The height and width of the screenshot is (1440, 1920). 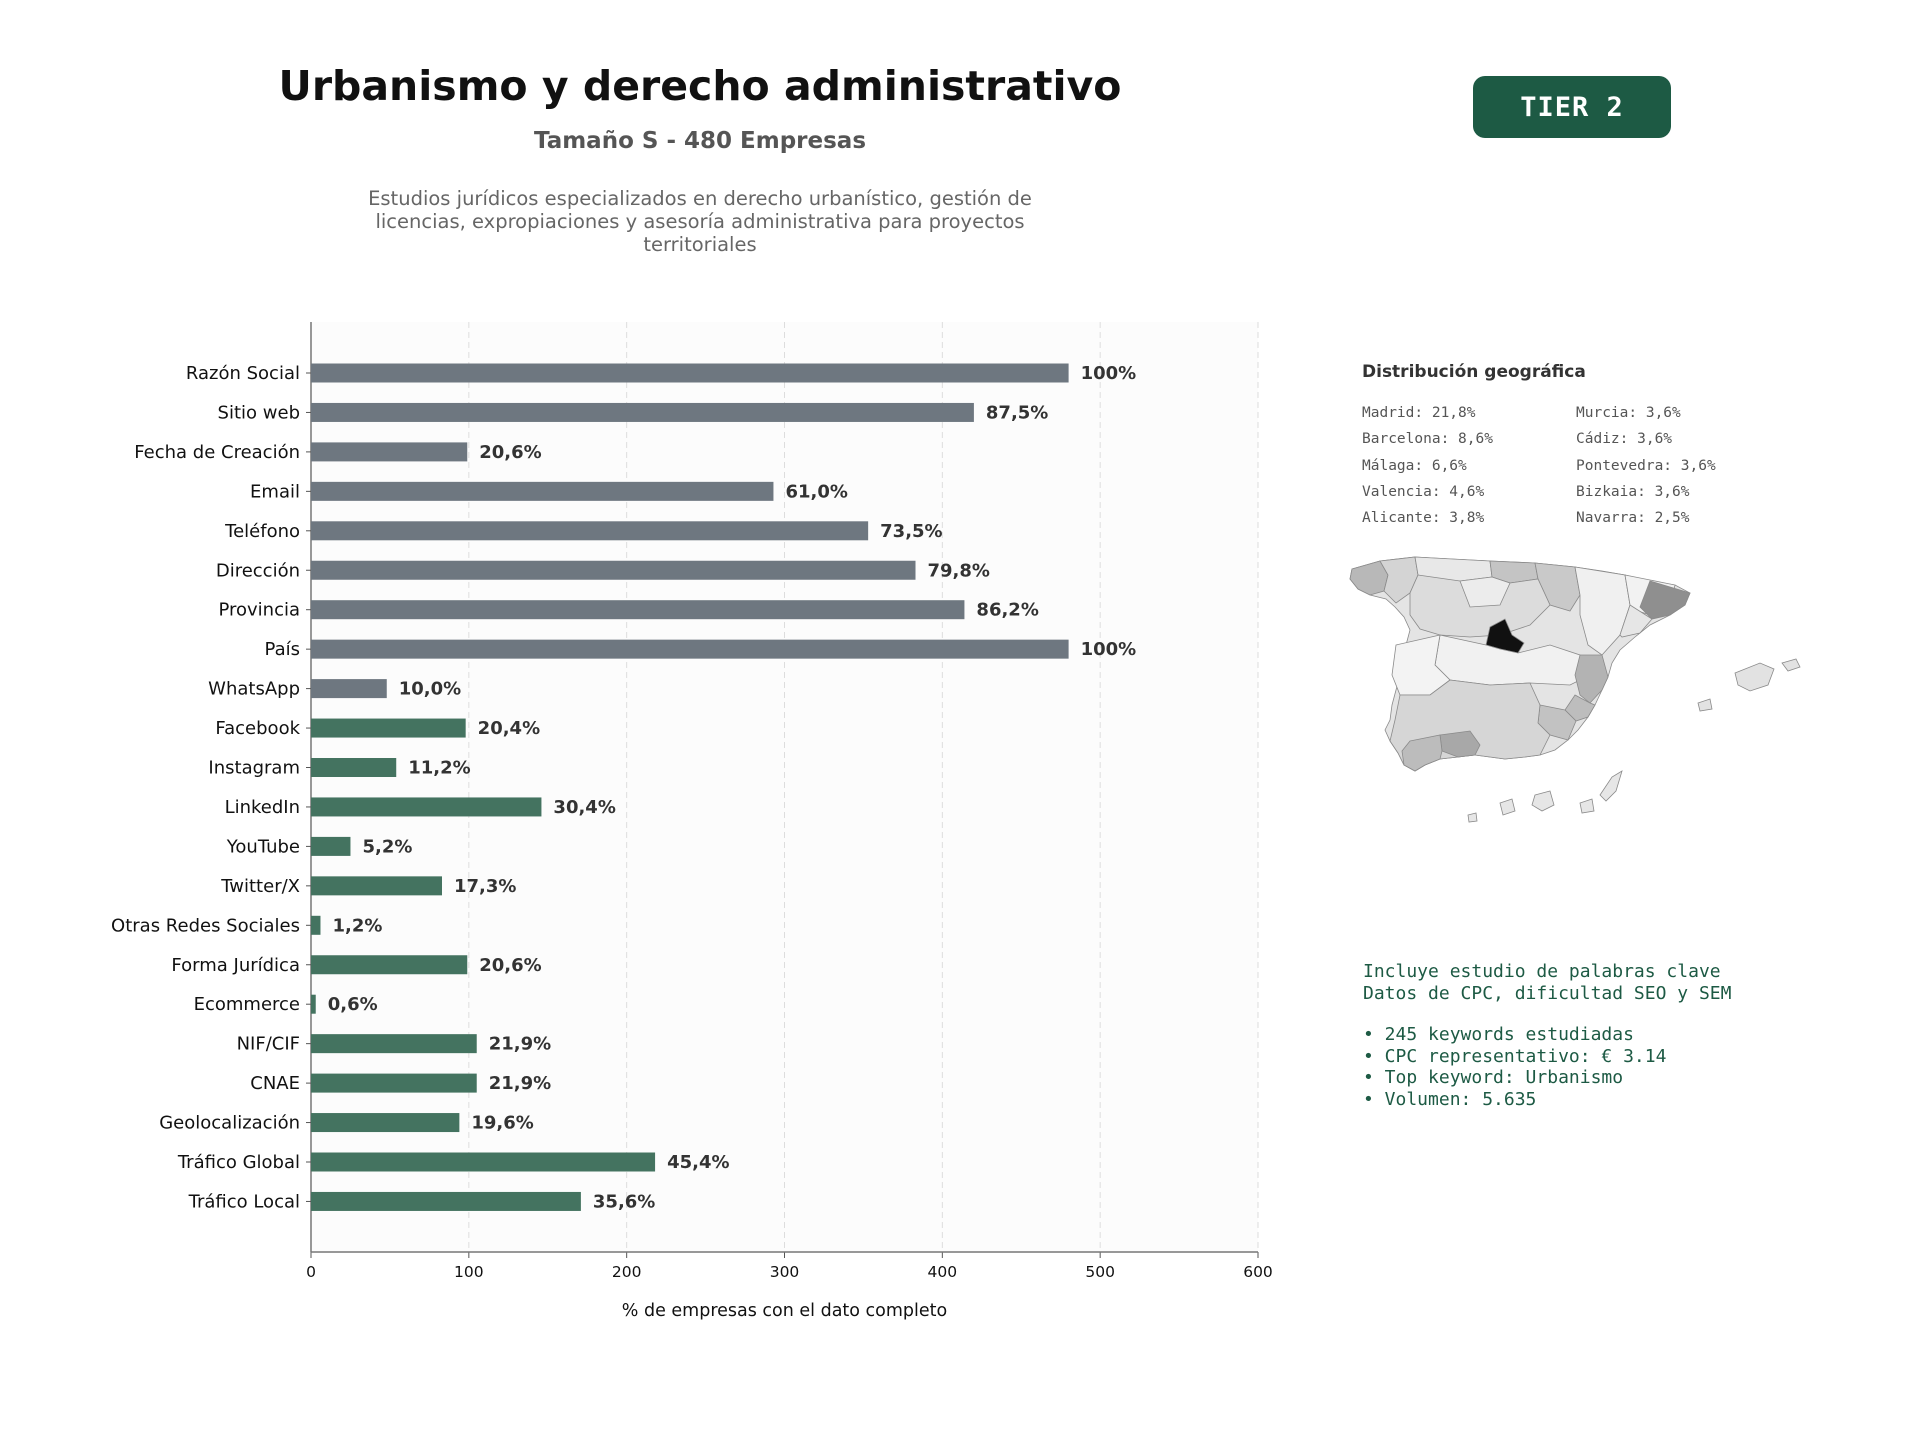 What do you see at coordinates (244, 1201) in the screenshot?
I see `category-label: Tráfico Local` at bounding box center [244, 1201].